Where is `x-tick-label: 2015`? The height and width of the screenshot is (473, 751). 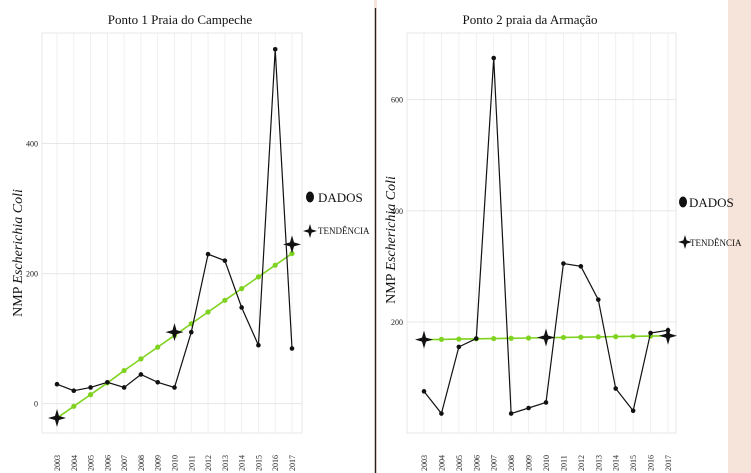
x-tick-label: 2015 is located at coordinates (258, 463).